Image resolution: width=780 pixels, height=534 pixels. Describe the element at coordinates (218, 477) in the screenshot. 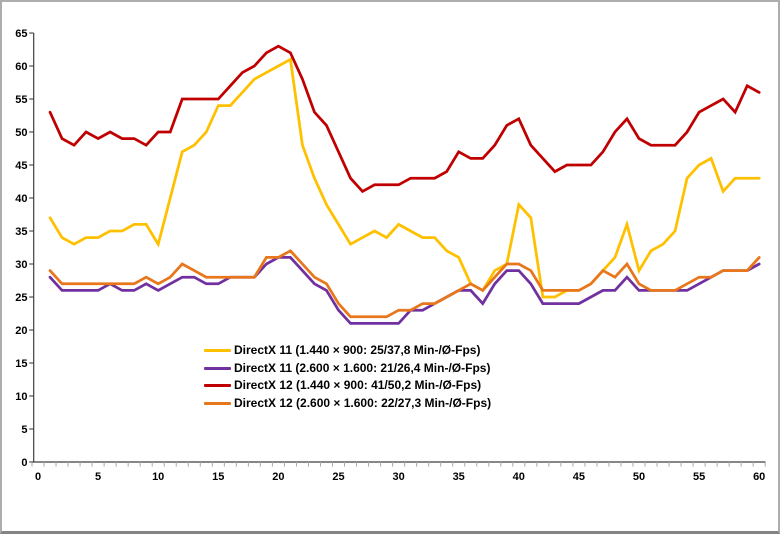

I see `x-tick-label: 15` at that location.